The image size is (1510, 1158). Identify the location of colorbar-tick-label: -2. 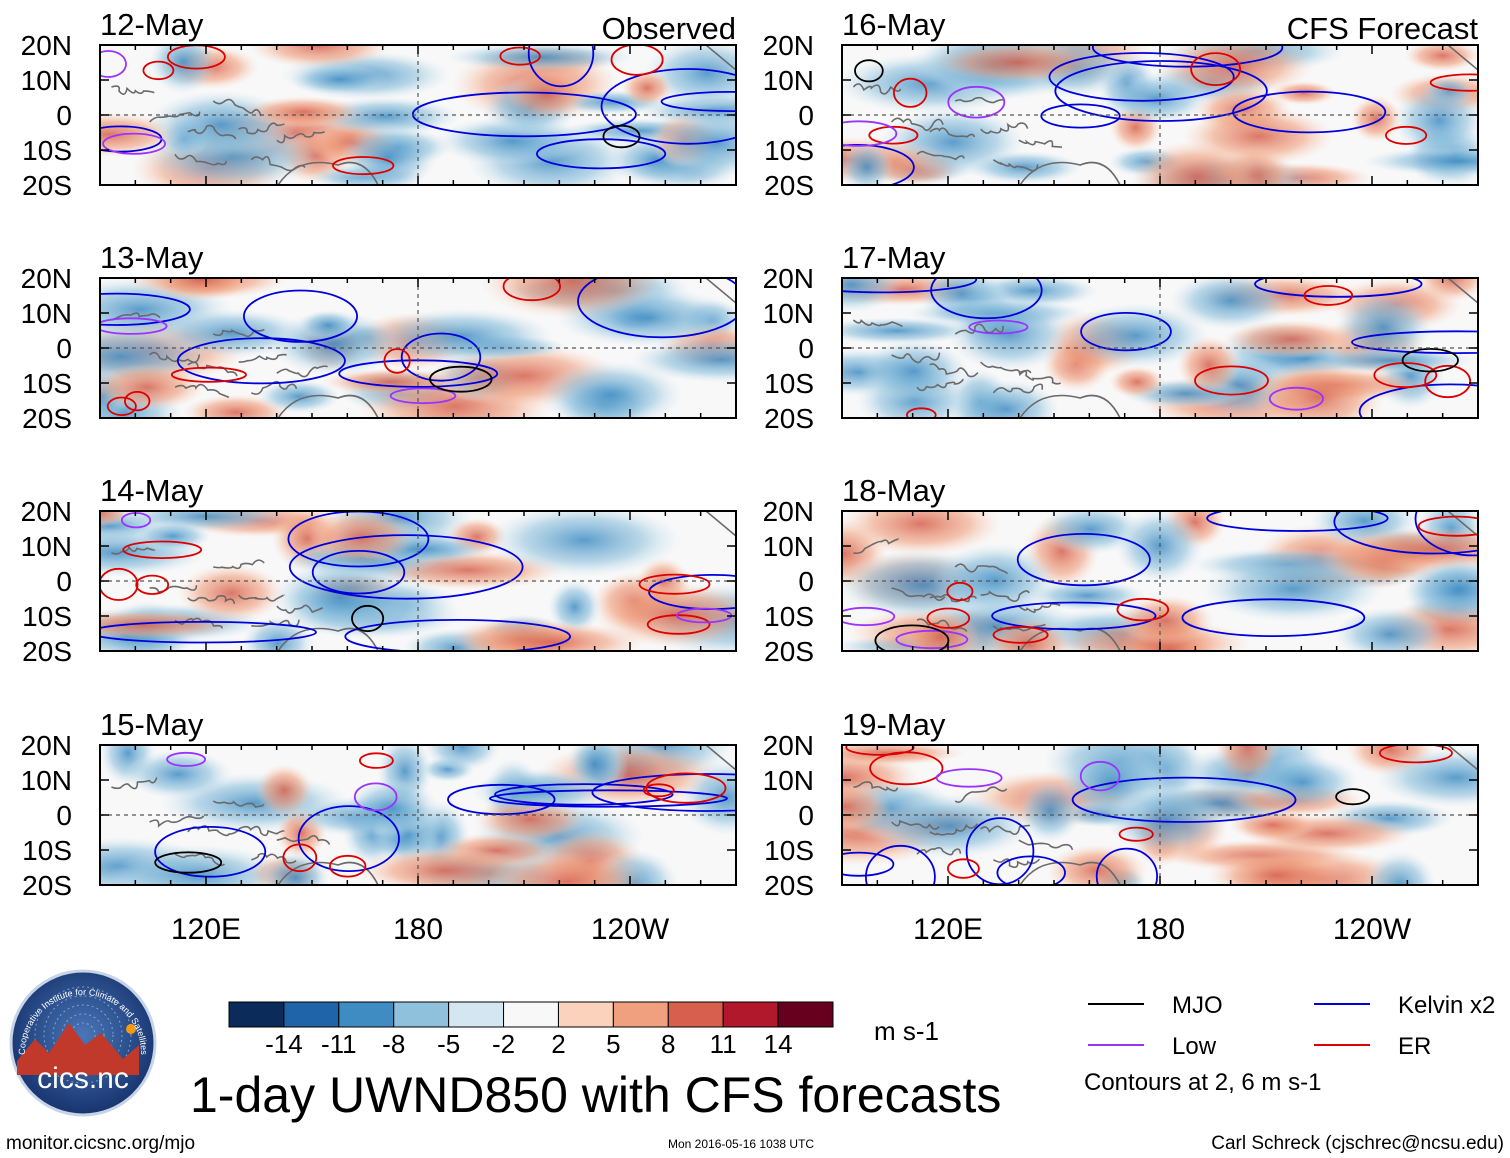
(503, 1044).